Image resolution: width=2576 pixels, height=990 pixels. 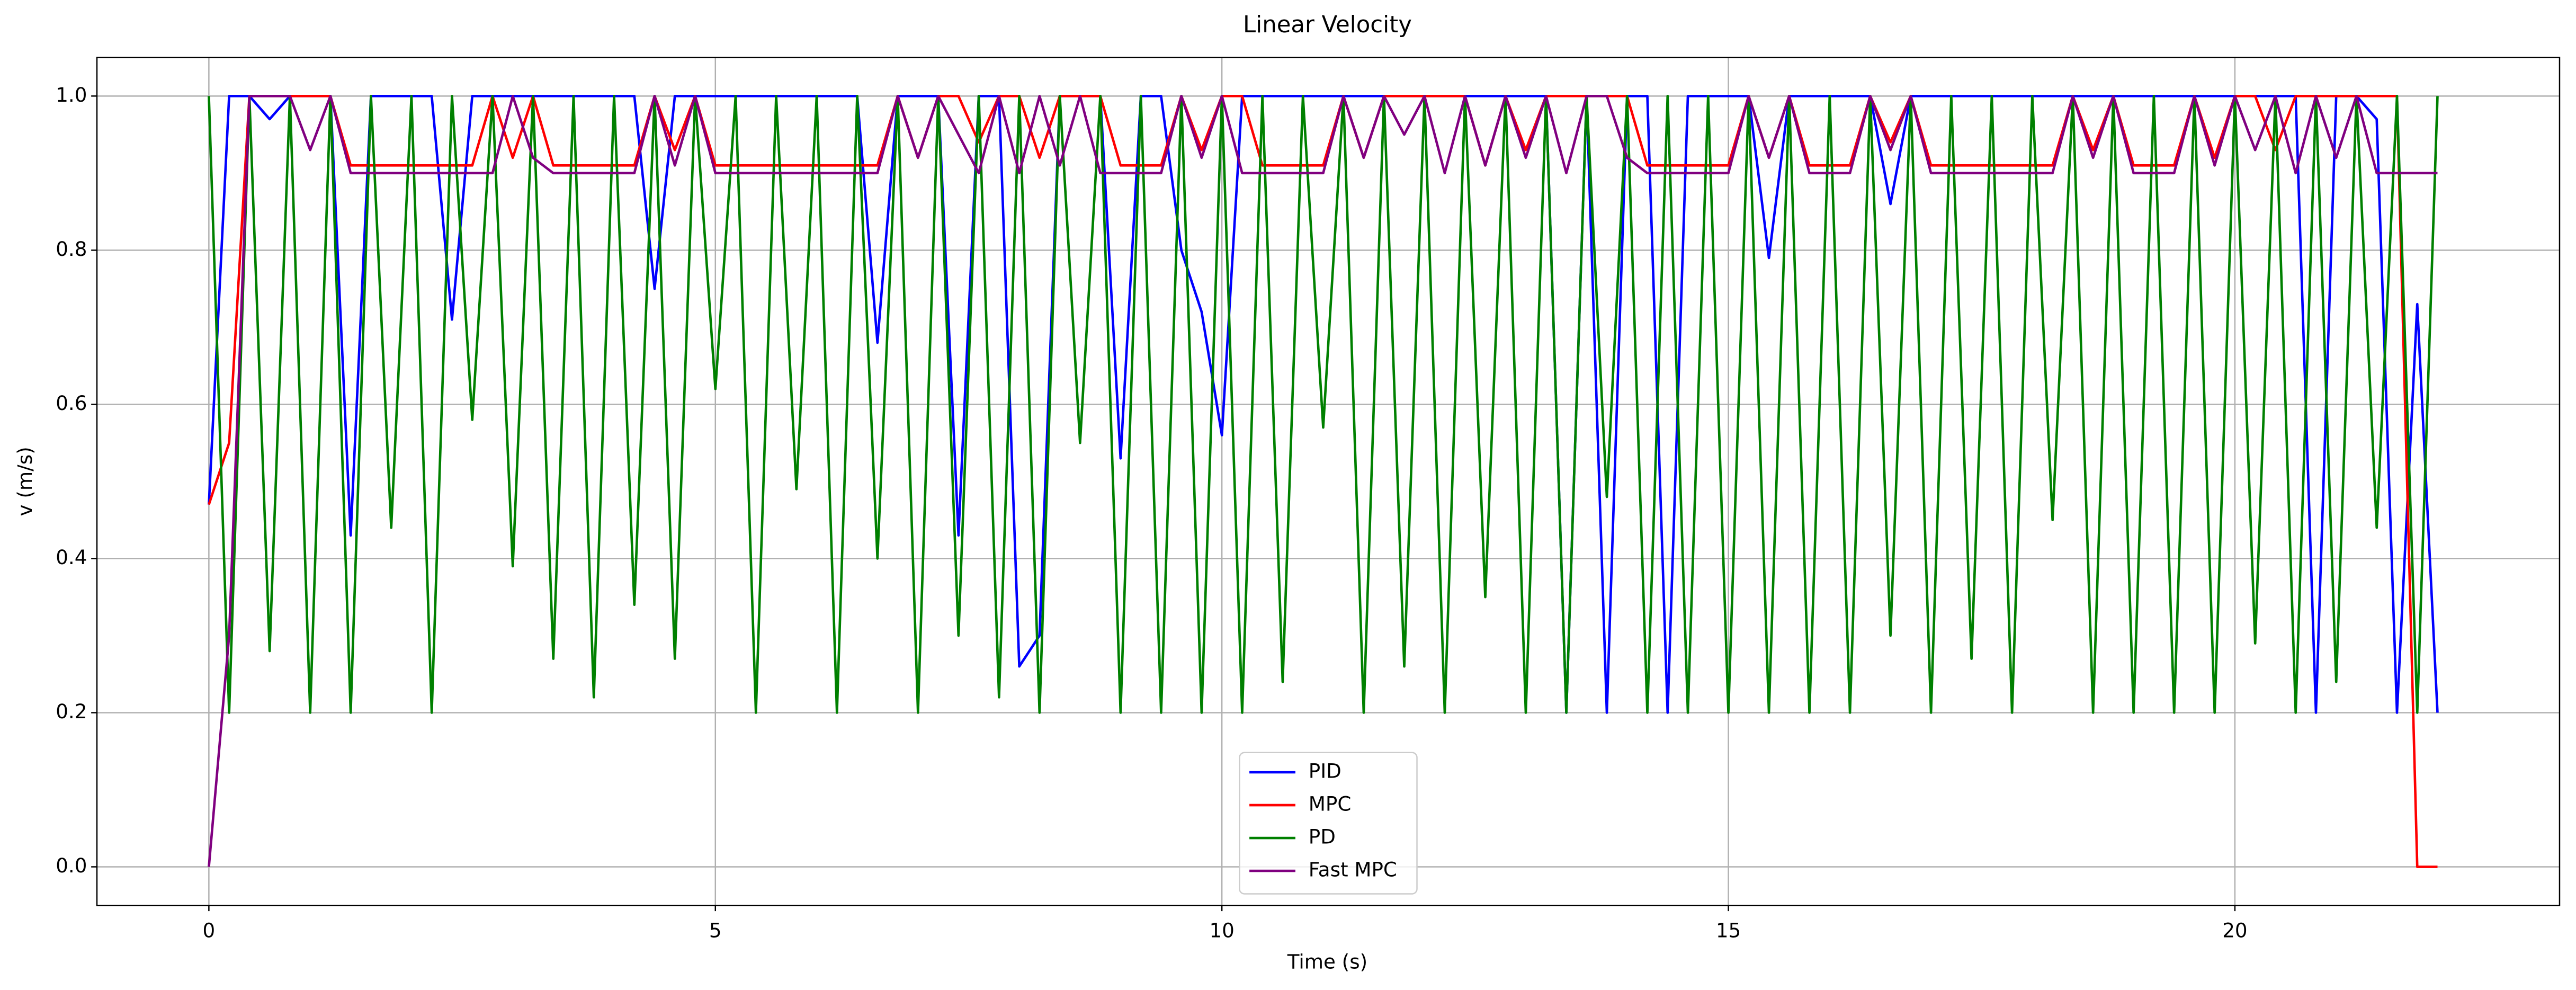 What do you see at coordinates (71, 249) in the screenshot?
I see `y-tick-label: 0.8` at bounding box center [71, 249].